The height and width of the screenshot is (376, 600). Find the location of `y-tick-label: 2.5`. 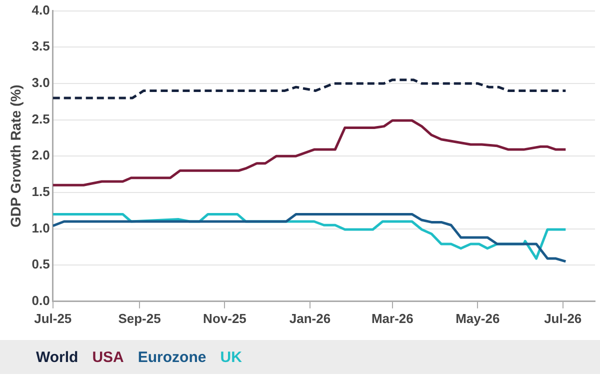

y-tick-label: 2.5 is located at coordinates (41, 118).